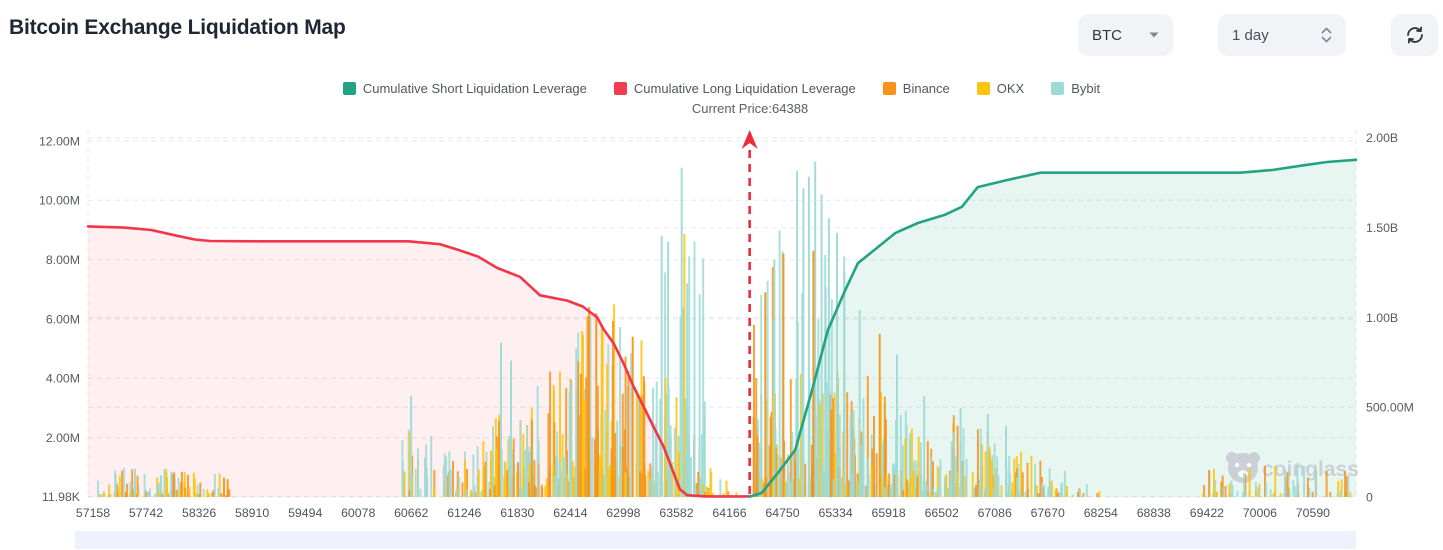 Image resolution: width=1443 pixels, height=550 pixels. Describe the element at coordinates (1010, 88) in the screenshot. I see `legend-label-okx: OKX` at that location.